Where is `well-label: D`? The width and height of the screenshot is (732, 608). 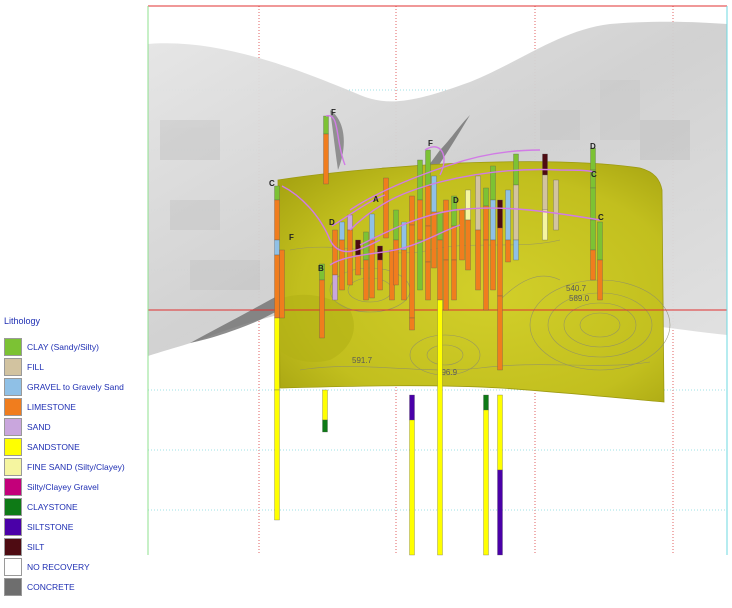 well-label: D is located at coordinates (456, 200).